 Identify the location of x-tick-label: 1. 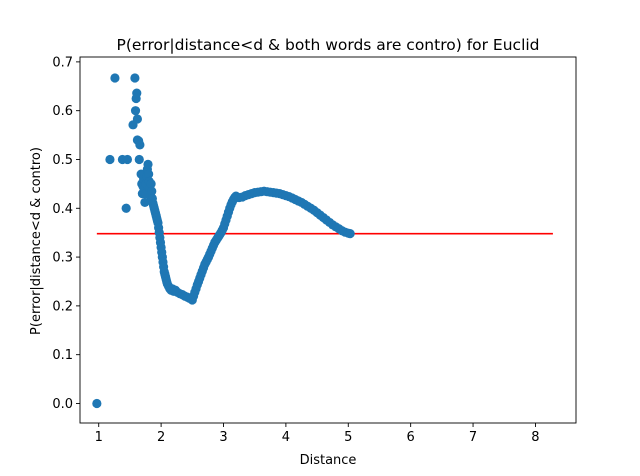
(99, 437).